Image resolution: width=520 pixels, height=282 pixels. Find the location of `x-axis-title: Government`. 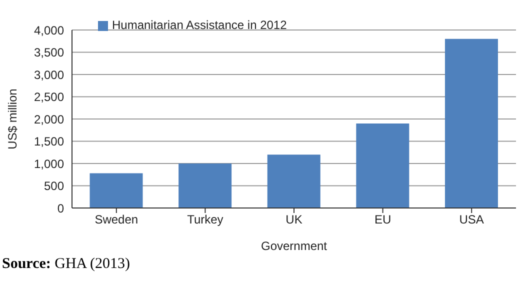

x-axis-title: Government is located at coordinates (294, 246).